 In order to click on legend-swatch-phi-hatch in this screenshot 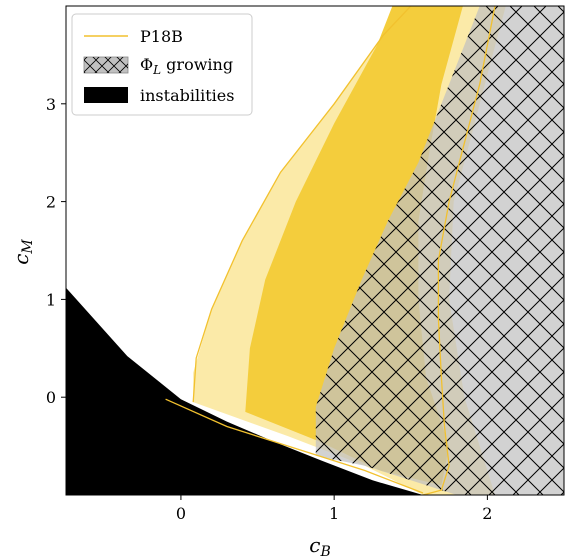, I will do `click(106, 65)`.